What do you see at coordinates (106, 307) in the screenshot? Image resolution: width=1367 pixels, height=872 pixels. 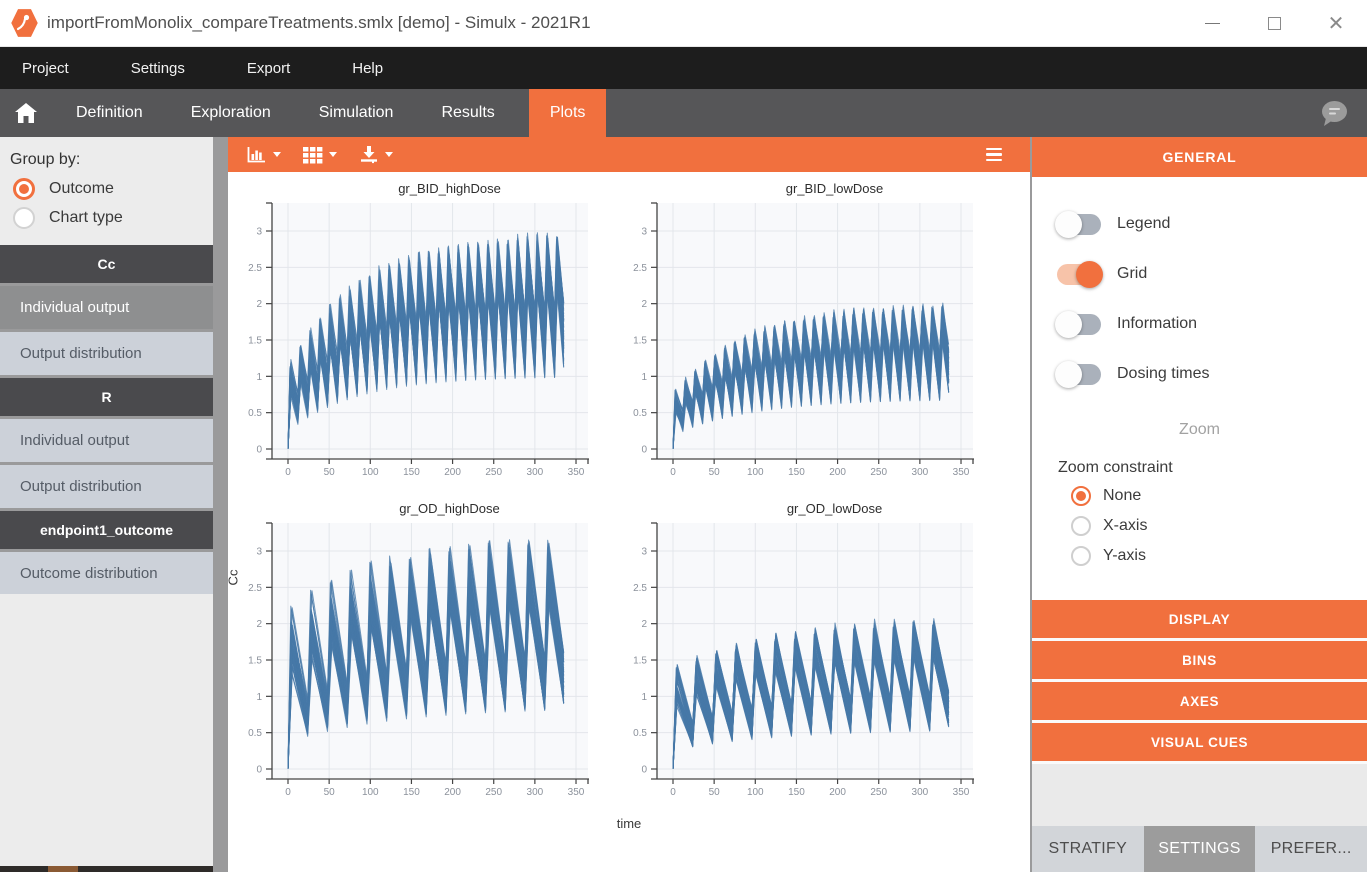 I see `sidebar-item-cc-individual-output: Individual output` at bounding box center [106, 307].